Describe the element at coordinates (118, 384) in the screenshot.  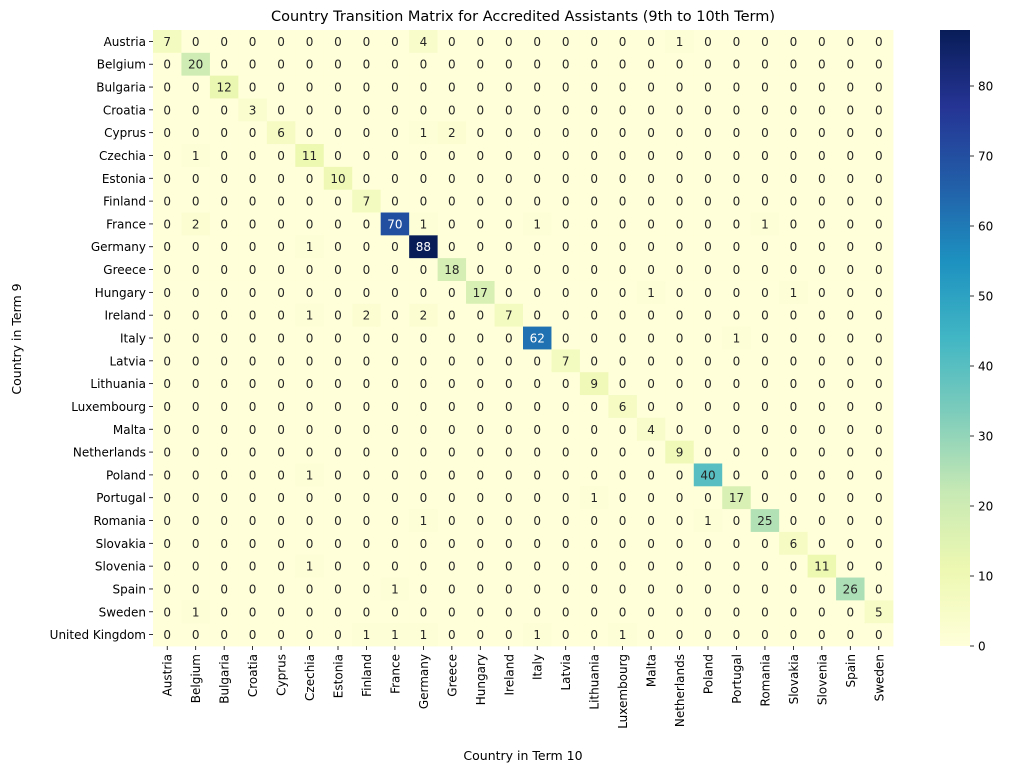
I see `y-tick-label: Lithuania` at that location.